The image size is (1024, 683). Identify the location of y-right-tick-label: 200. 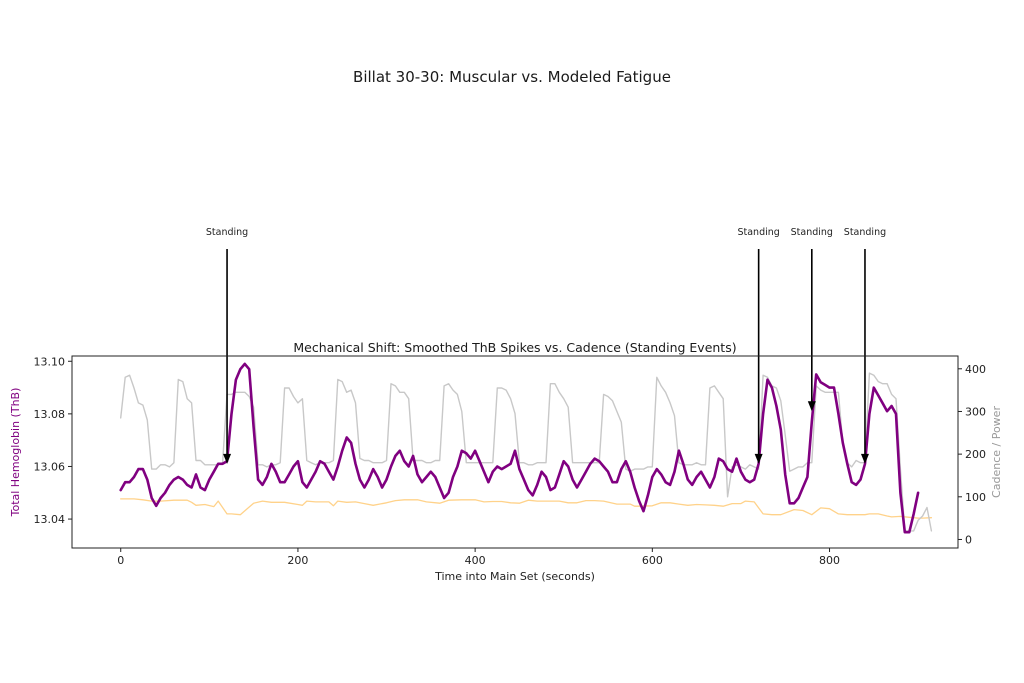
(975, 454).